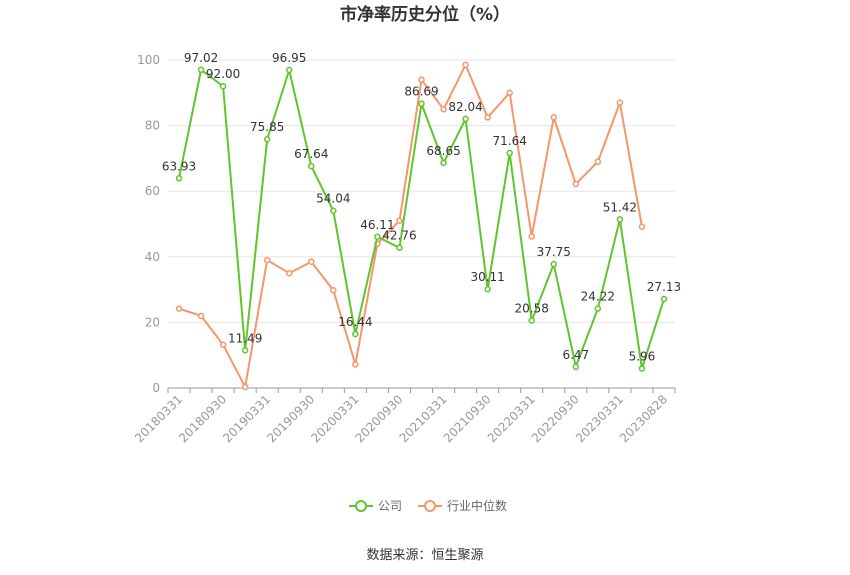 The width and height of the screenshot is (850, 575). I want to click on legend: 公司 行业中位数, so click(428, 505).